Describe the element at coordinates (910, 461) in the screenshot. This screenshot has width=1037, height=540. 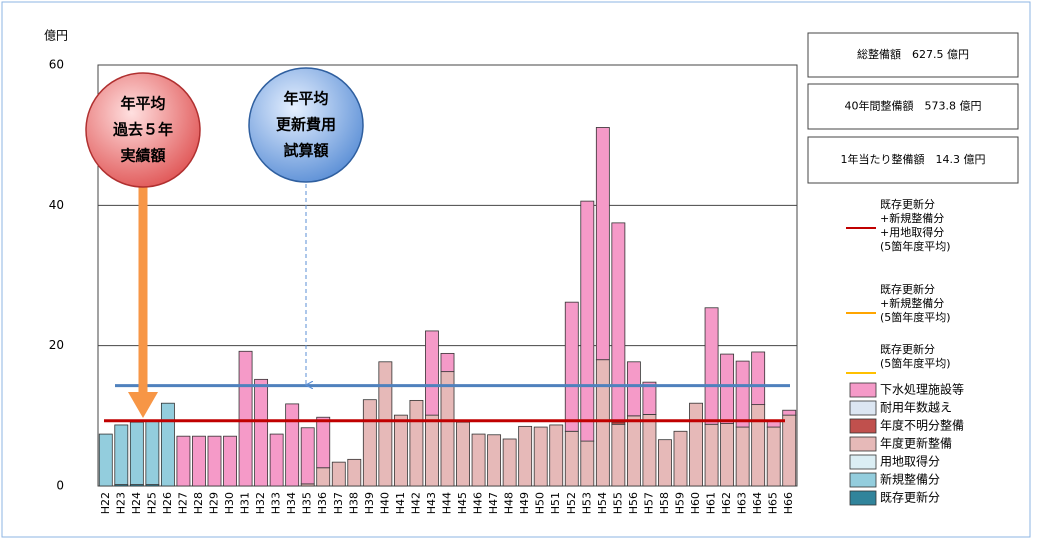
I see `legend-label: 用地取得分` at that location.